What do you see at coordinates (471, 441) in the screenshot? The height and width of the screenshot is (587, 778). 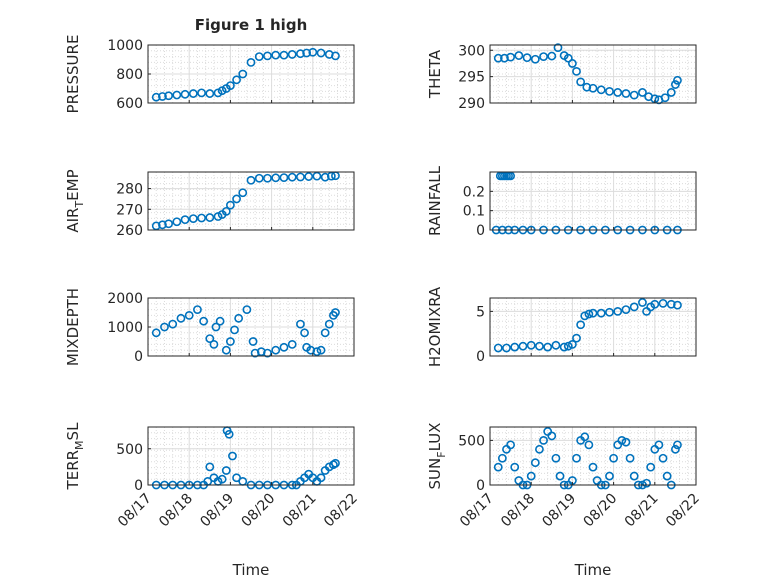 I see `y-tick-label: 500` at bounding box center [471, 441].